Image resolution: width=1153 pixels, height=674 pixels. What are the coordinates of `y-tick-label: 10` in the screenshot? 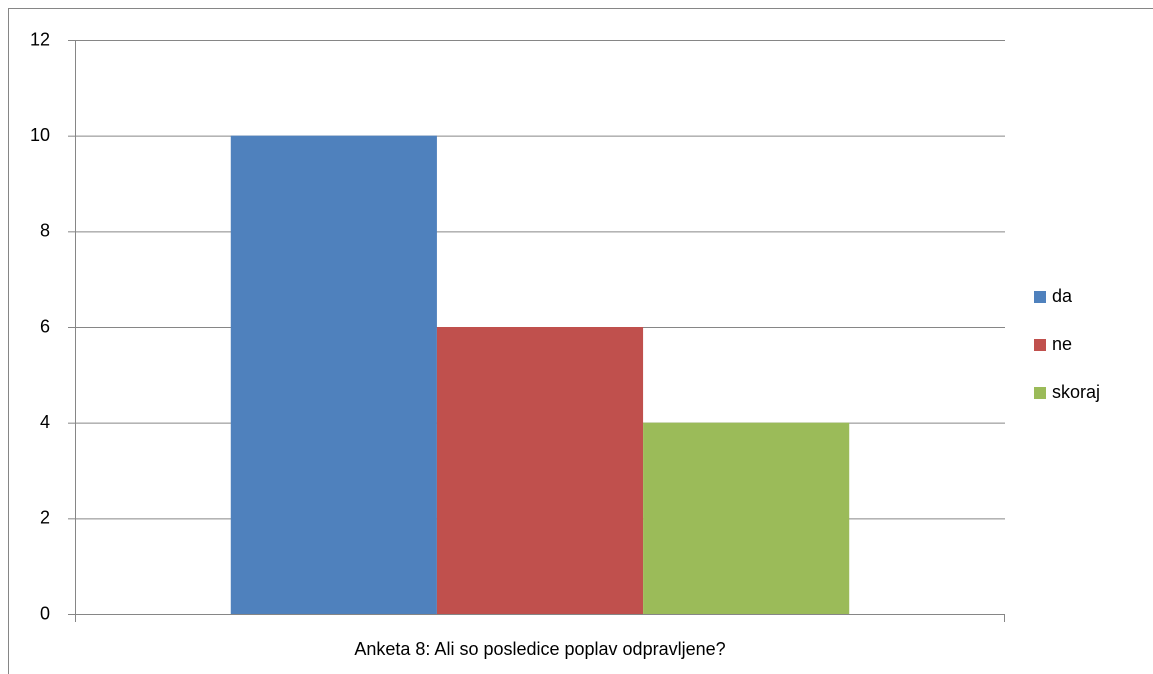 It's located at (40, 135).